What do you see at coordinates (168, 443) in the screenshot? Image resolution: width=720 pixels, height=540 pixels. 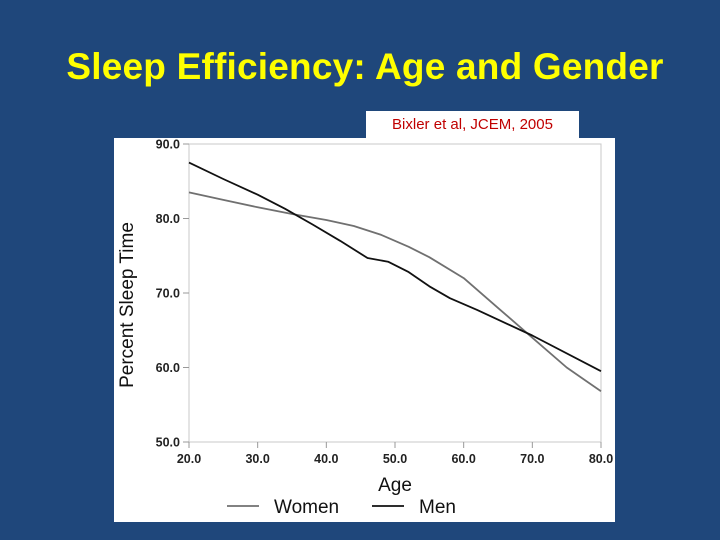 I see `y-tick-label: 50.0` at bounding box center [168, 443].